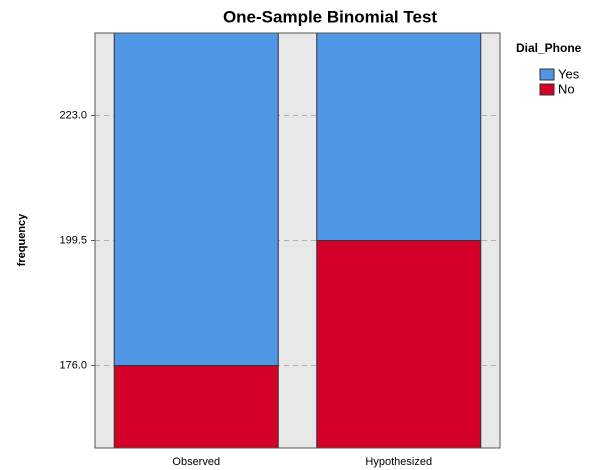 The height and width of the screenshot is (470, 616). What do you see at coordinates (196, 462) in the screenshot?
I see `x-tick-label: Observed` at bounding box center [196, 462].